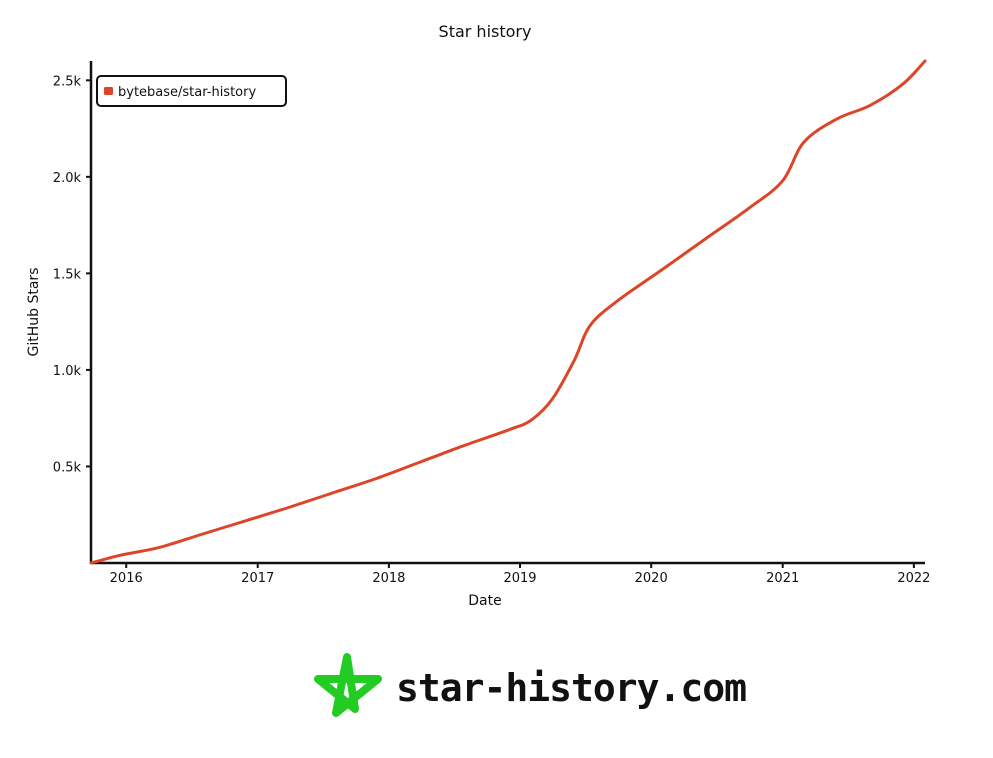 The image size is (993, 758). I want to click on y-tick-label: 0.5k, so click(67, 467).